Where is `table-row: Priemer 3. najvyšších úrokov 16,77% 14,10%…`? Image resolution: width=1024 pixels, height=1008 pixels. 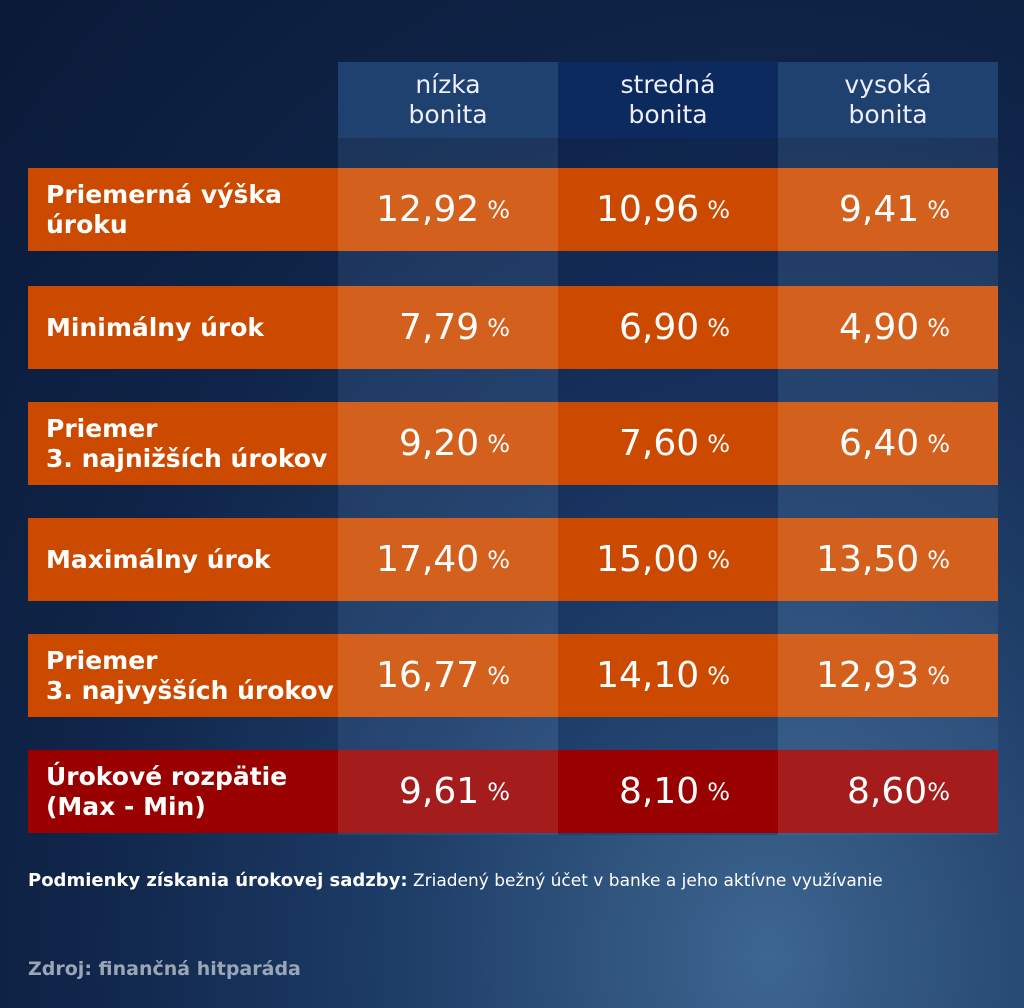
table-row: Priemer 3. najvyšších úrokov 16,77% 14,10%… is located at coordinates (513, 675).